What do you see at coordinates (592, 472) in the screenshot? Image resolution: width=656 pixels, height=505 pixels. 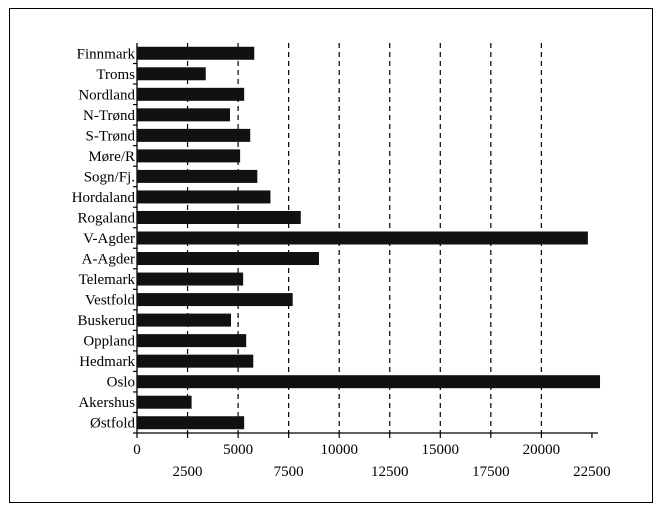 I see `x-tick-label: 22500` at bounding box center [592, 472].